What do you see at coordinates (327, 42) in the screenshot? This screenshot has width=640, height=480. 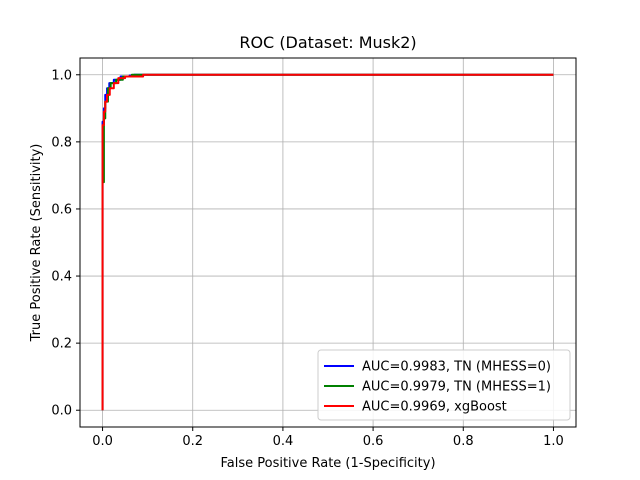 I see `chart-title: ROC (Dataset: Musk2)` at bounding box center [327, 42].